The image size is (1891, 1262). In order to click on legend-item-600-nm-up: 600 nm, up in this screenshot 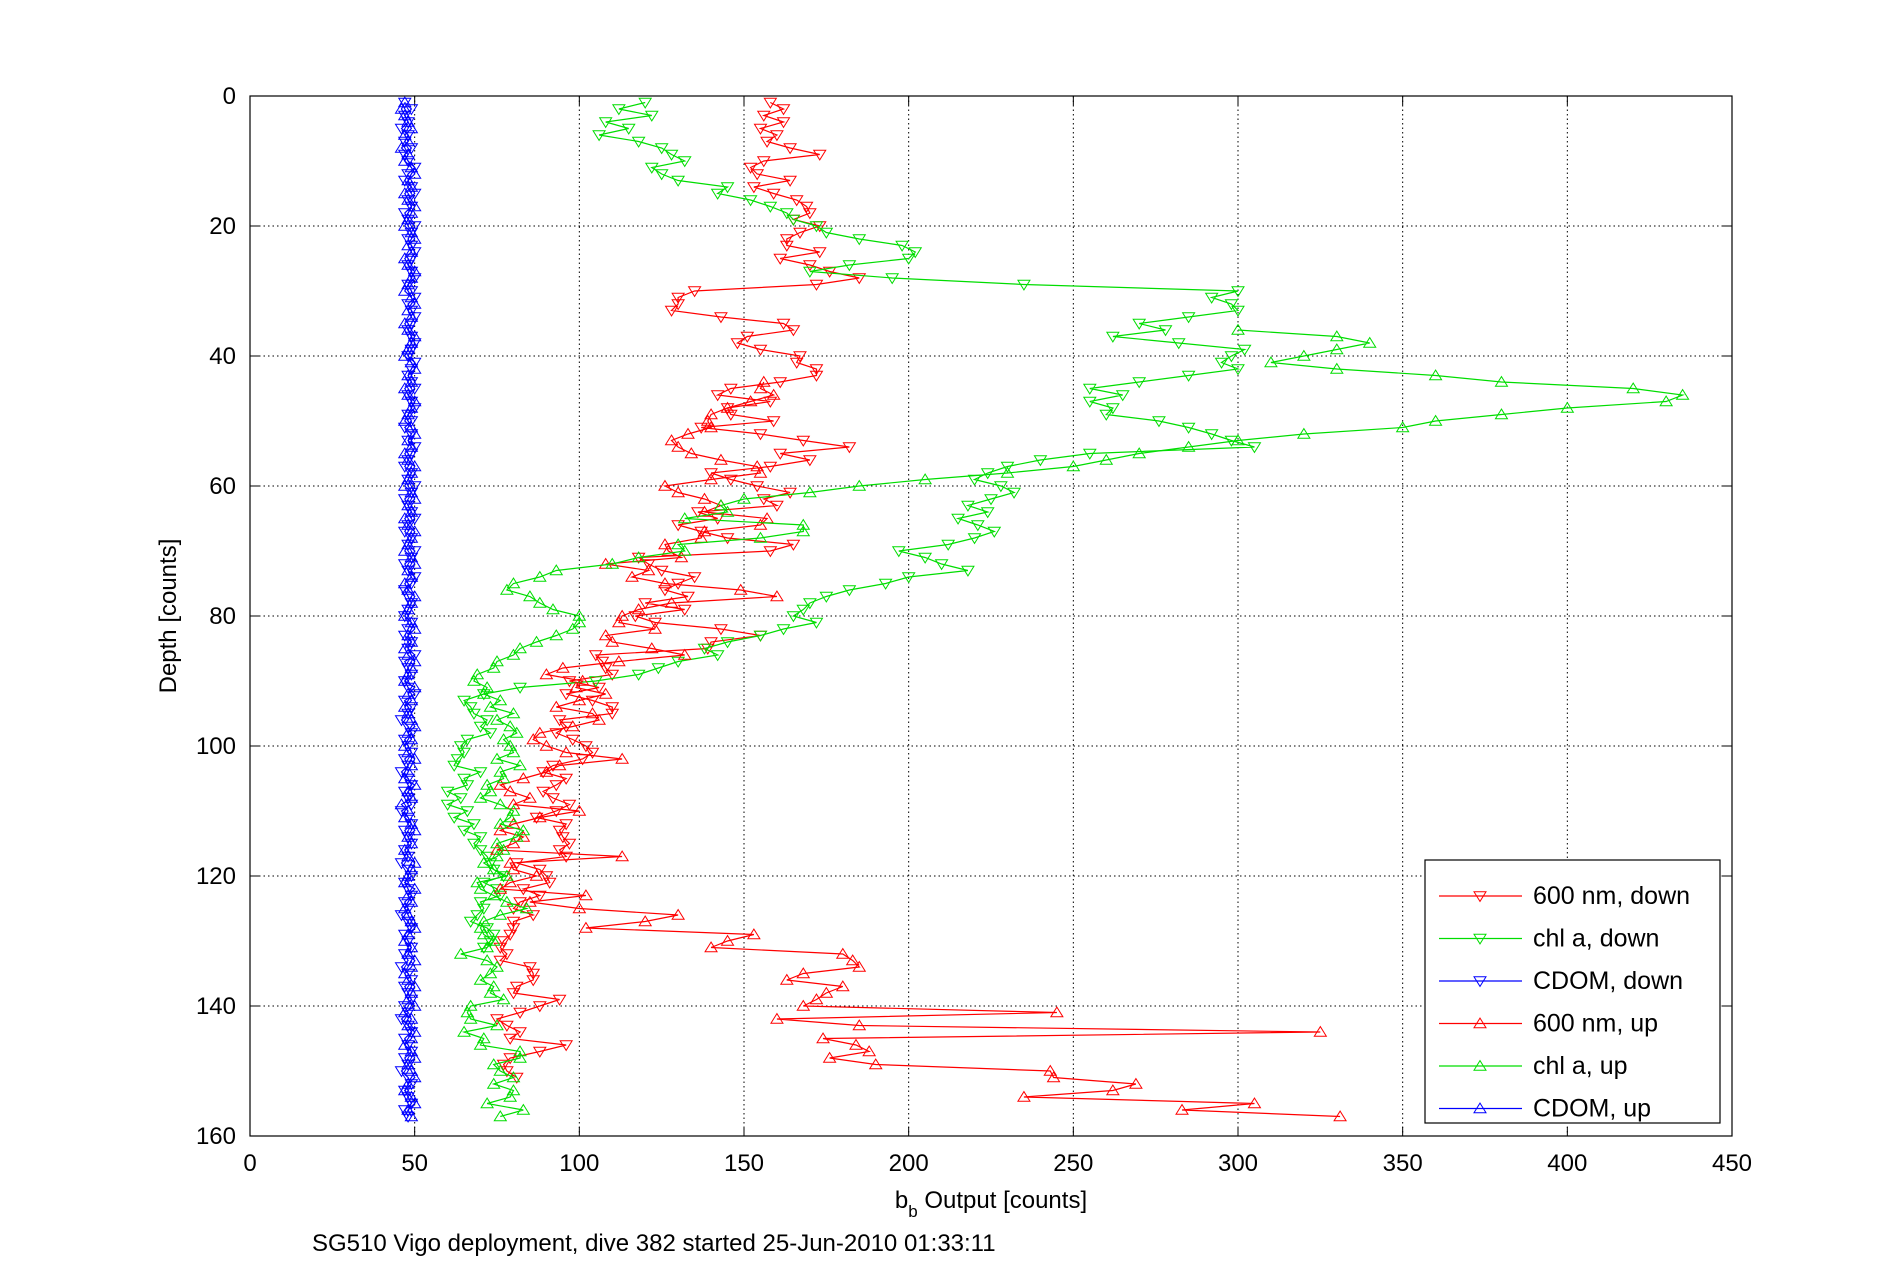, I will do `click(1548, 1024)`.